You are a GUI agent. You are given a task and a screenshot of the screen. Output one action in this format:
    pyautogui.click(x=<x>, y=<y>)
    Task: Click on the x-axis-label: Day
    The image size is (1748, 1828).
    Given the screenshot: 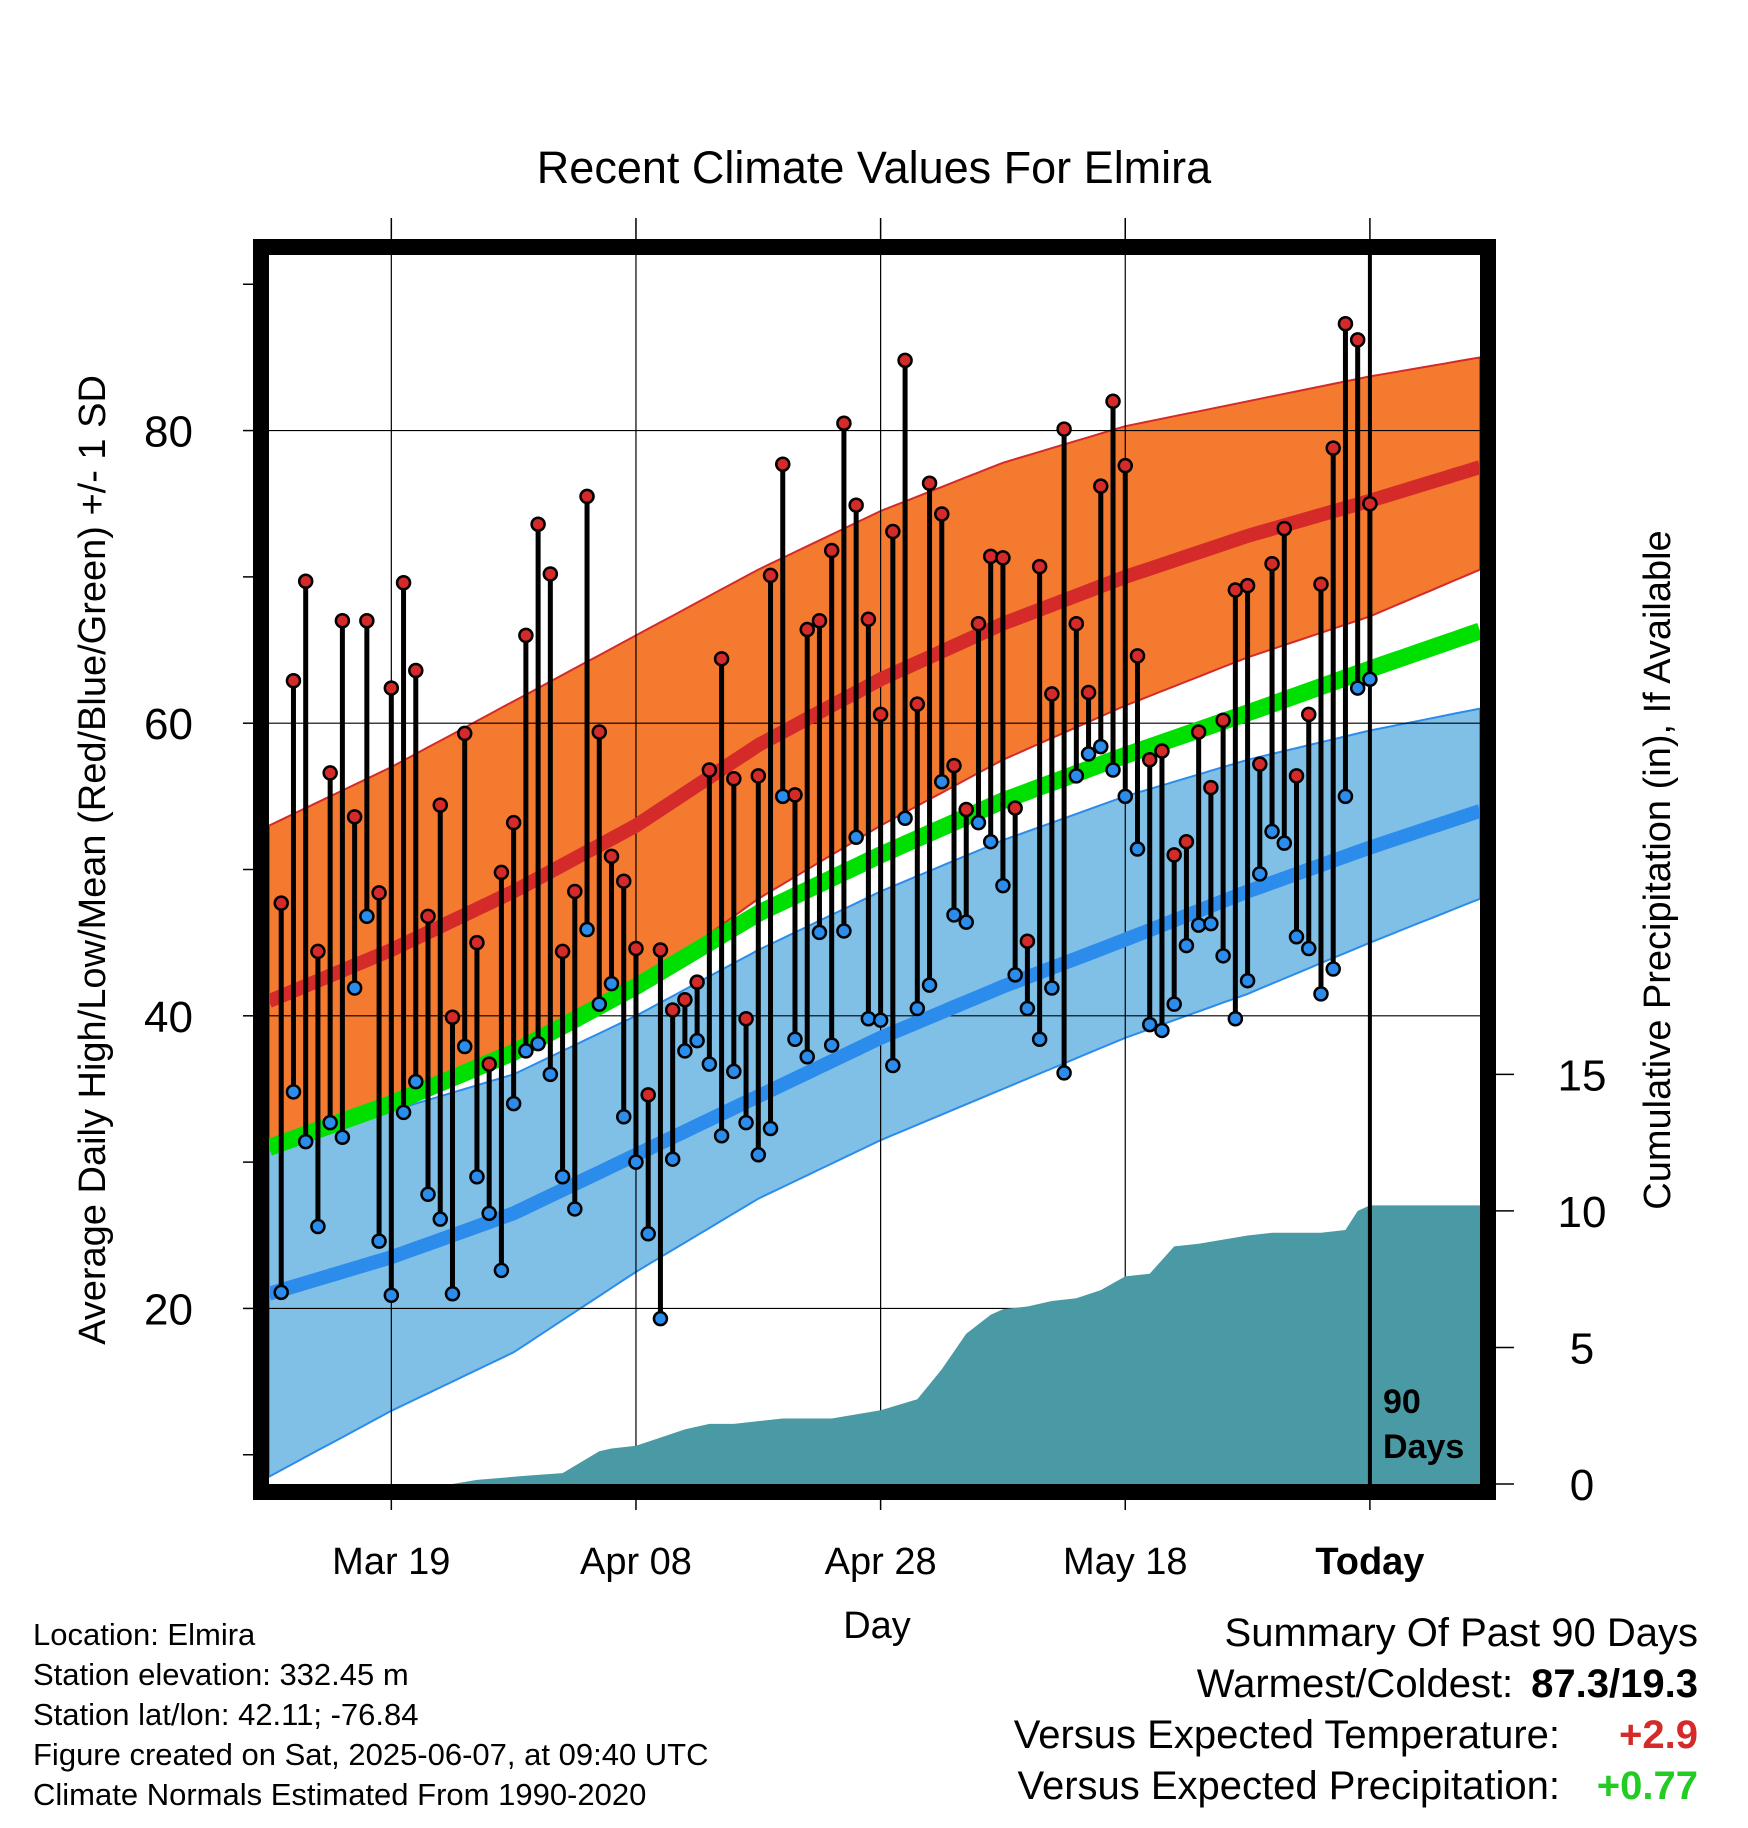 What is the action you would take?
    pyautogui.click(x=877, y=1626)
    